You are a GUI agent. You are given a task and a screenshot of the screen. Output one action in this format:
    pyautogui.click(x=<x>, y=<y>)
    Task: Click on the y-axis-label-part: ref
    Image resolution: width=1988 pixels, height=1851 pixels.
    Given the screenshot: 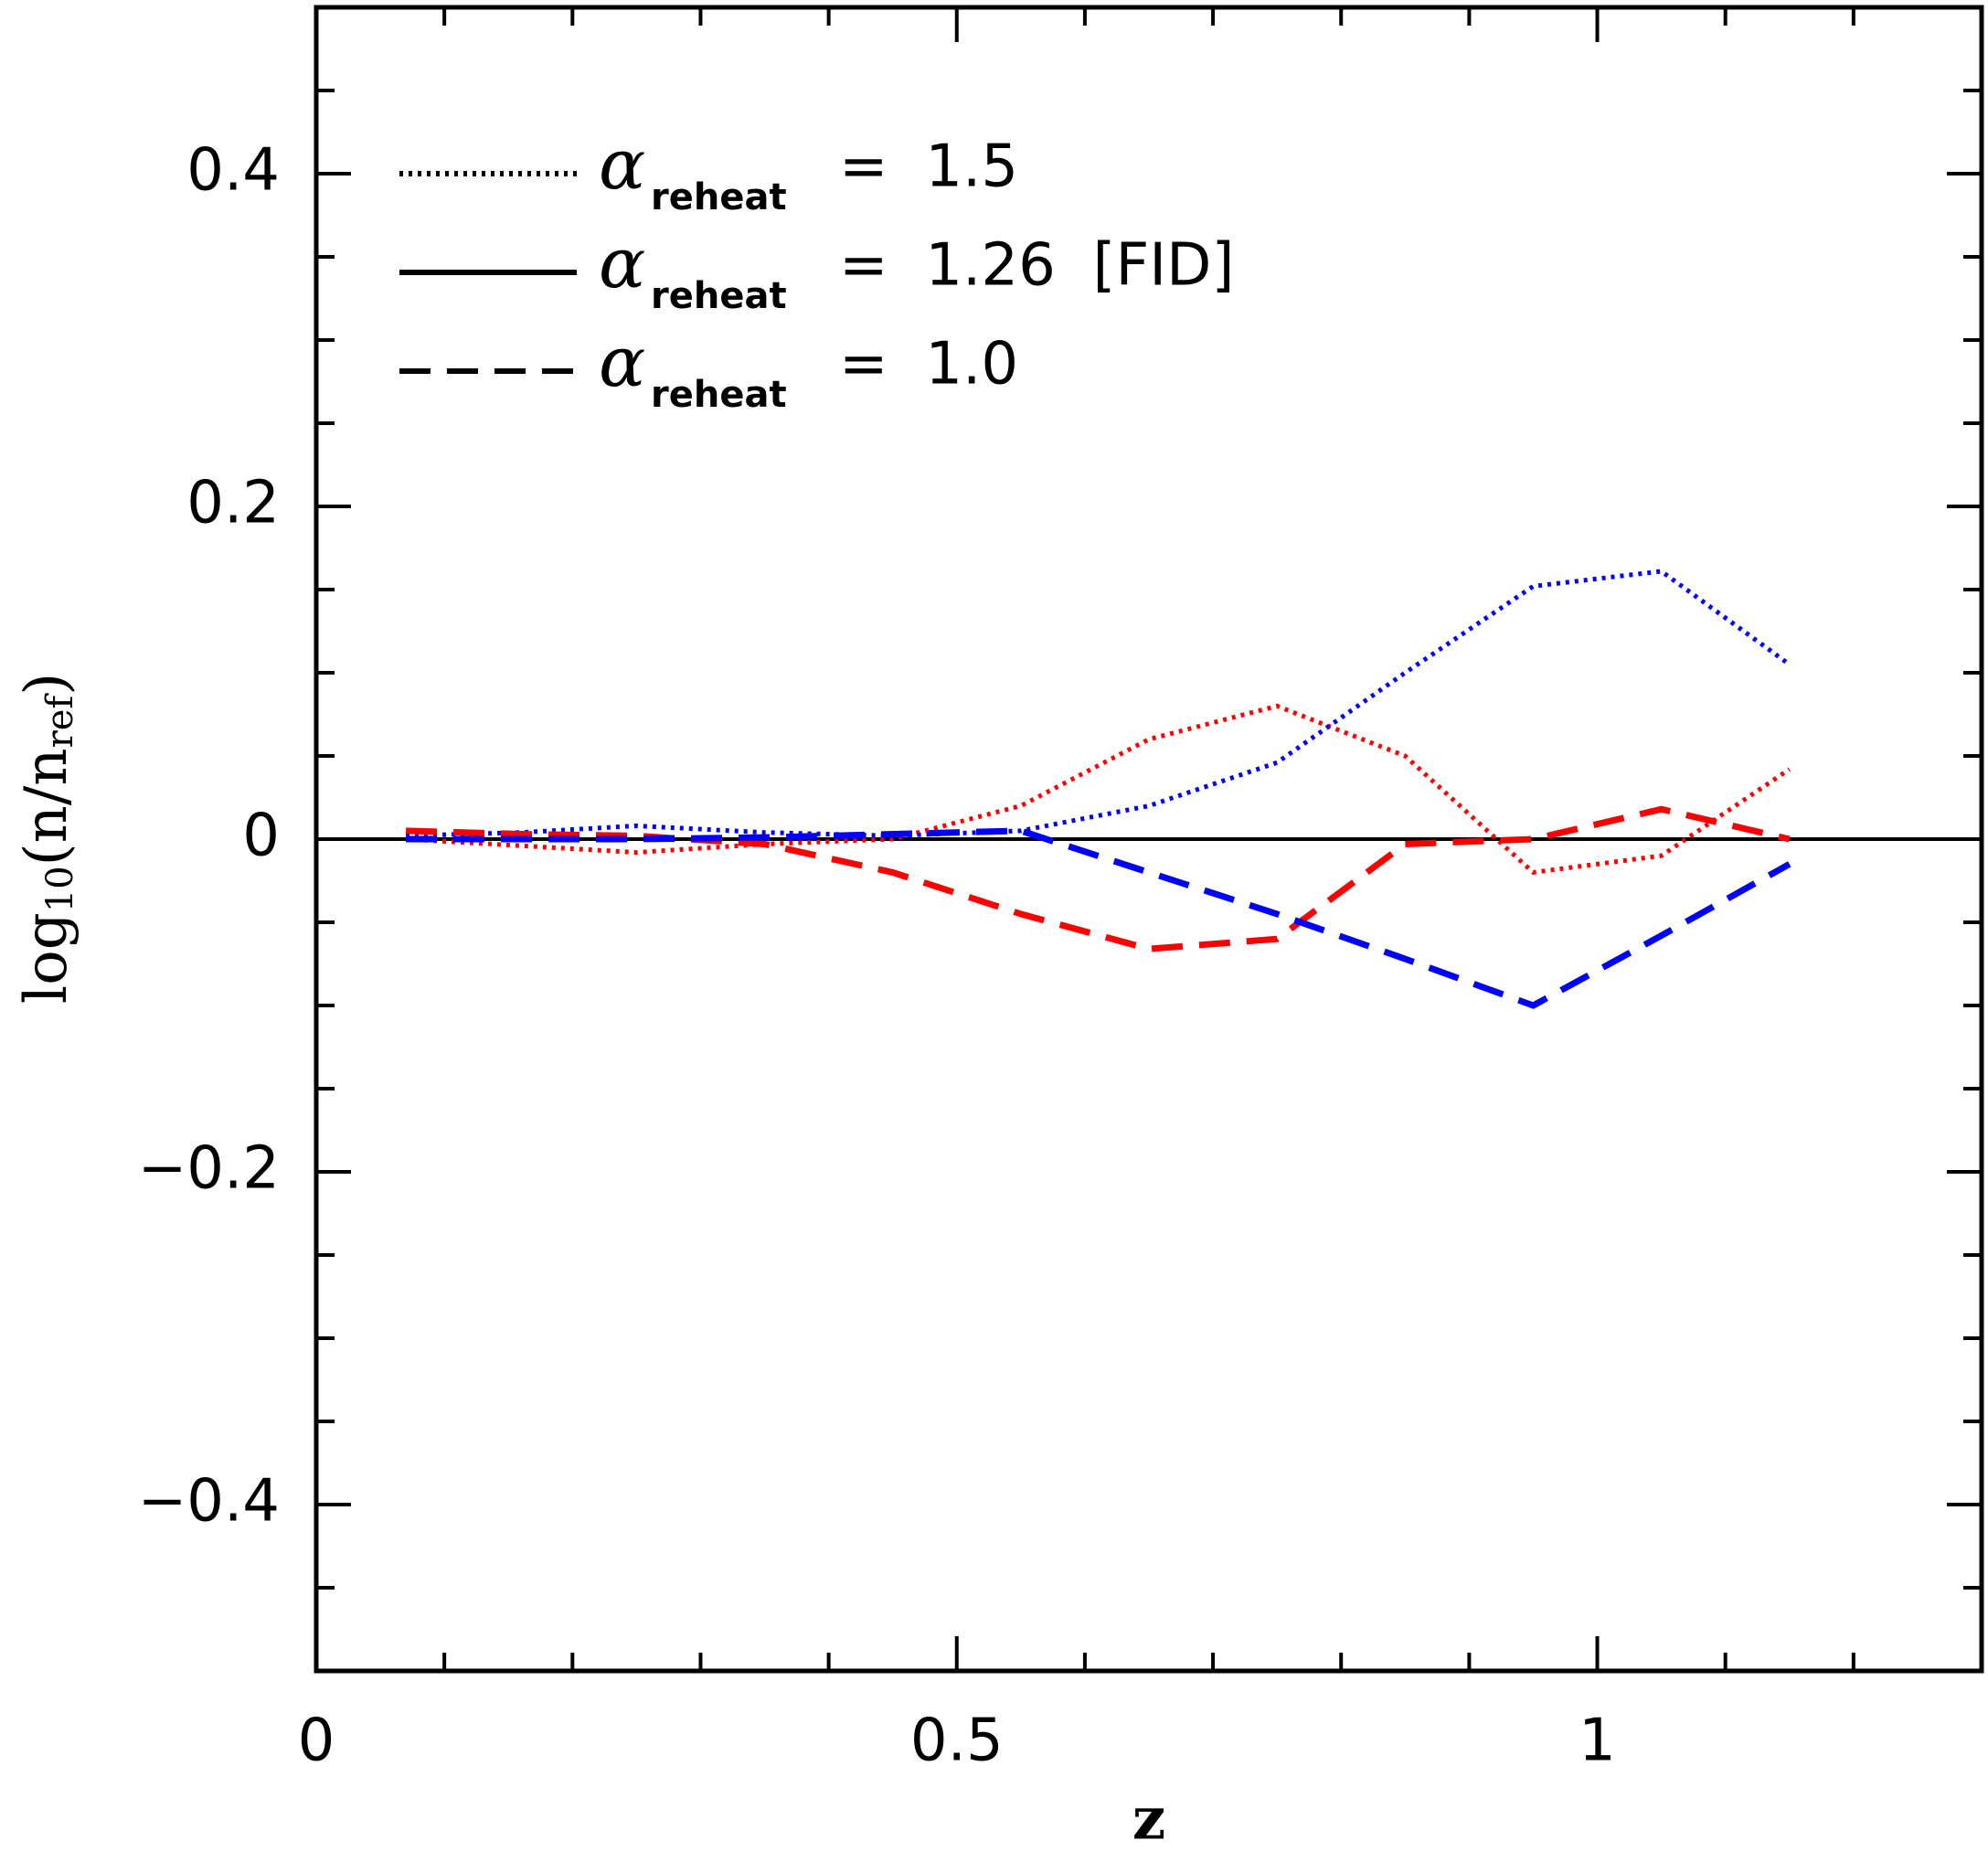 What is the action you would take?
    pyautogui.click(x=60, y=721)
    